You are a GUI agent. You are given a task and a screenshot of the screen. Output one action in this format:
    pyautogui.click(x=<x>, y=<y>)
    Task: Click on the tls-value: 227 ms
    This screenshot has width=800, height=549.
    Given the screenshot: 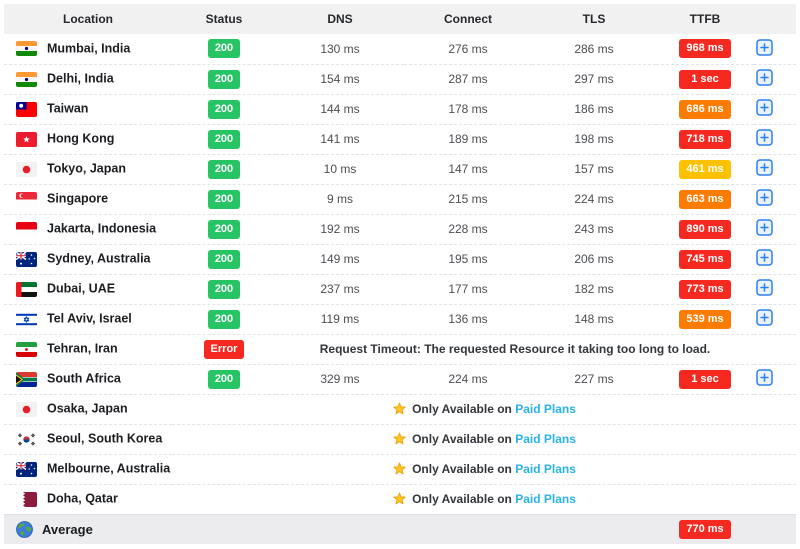 What is the action you would take?
    pyautogui.click(x=594, y=379)
    